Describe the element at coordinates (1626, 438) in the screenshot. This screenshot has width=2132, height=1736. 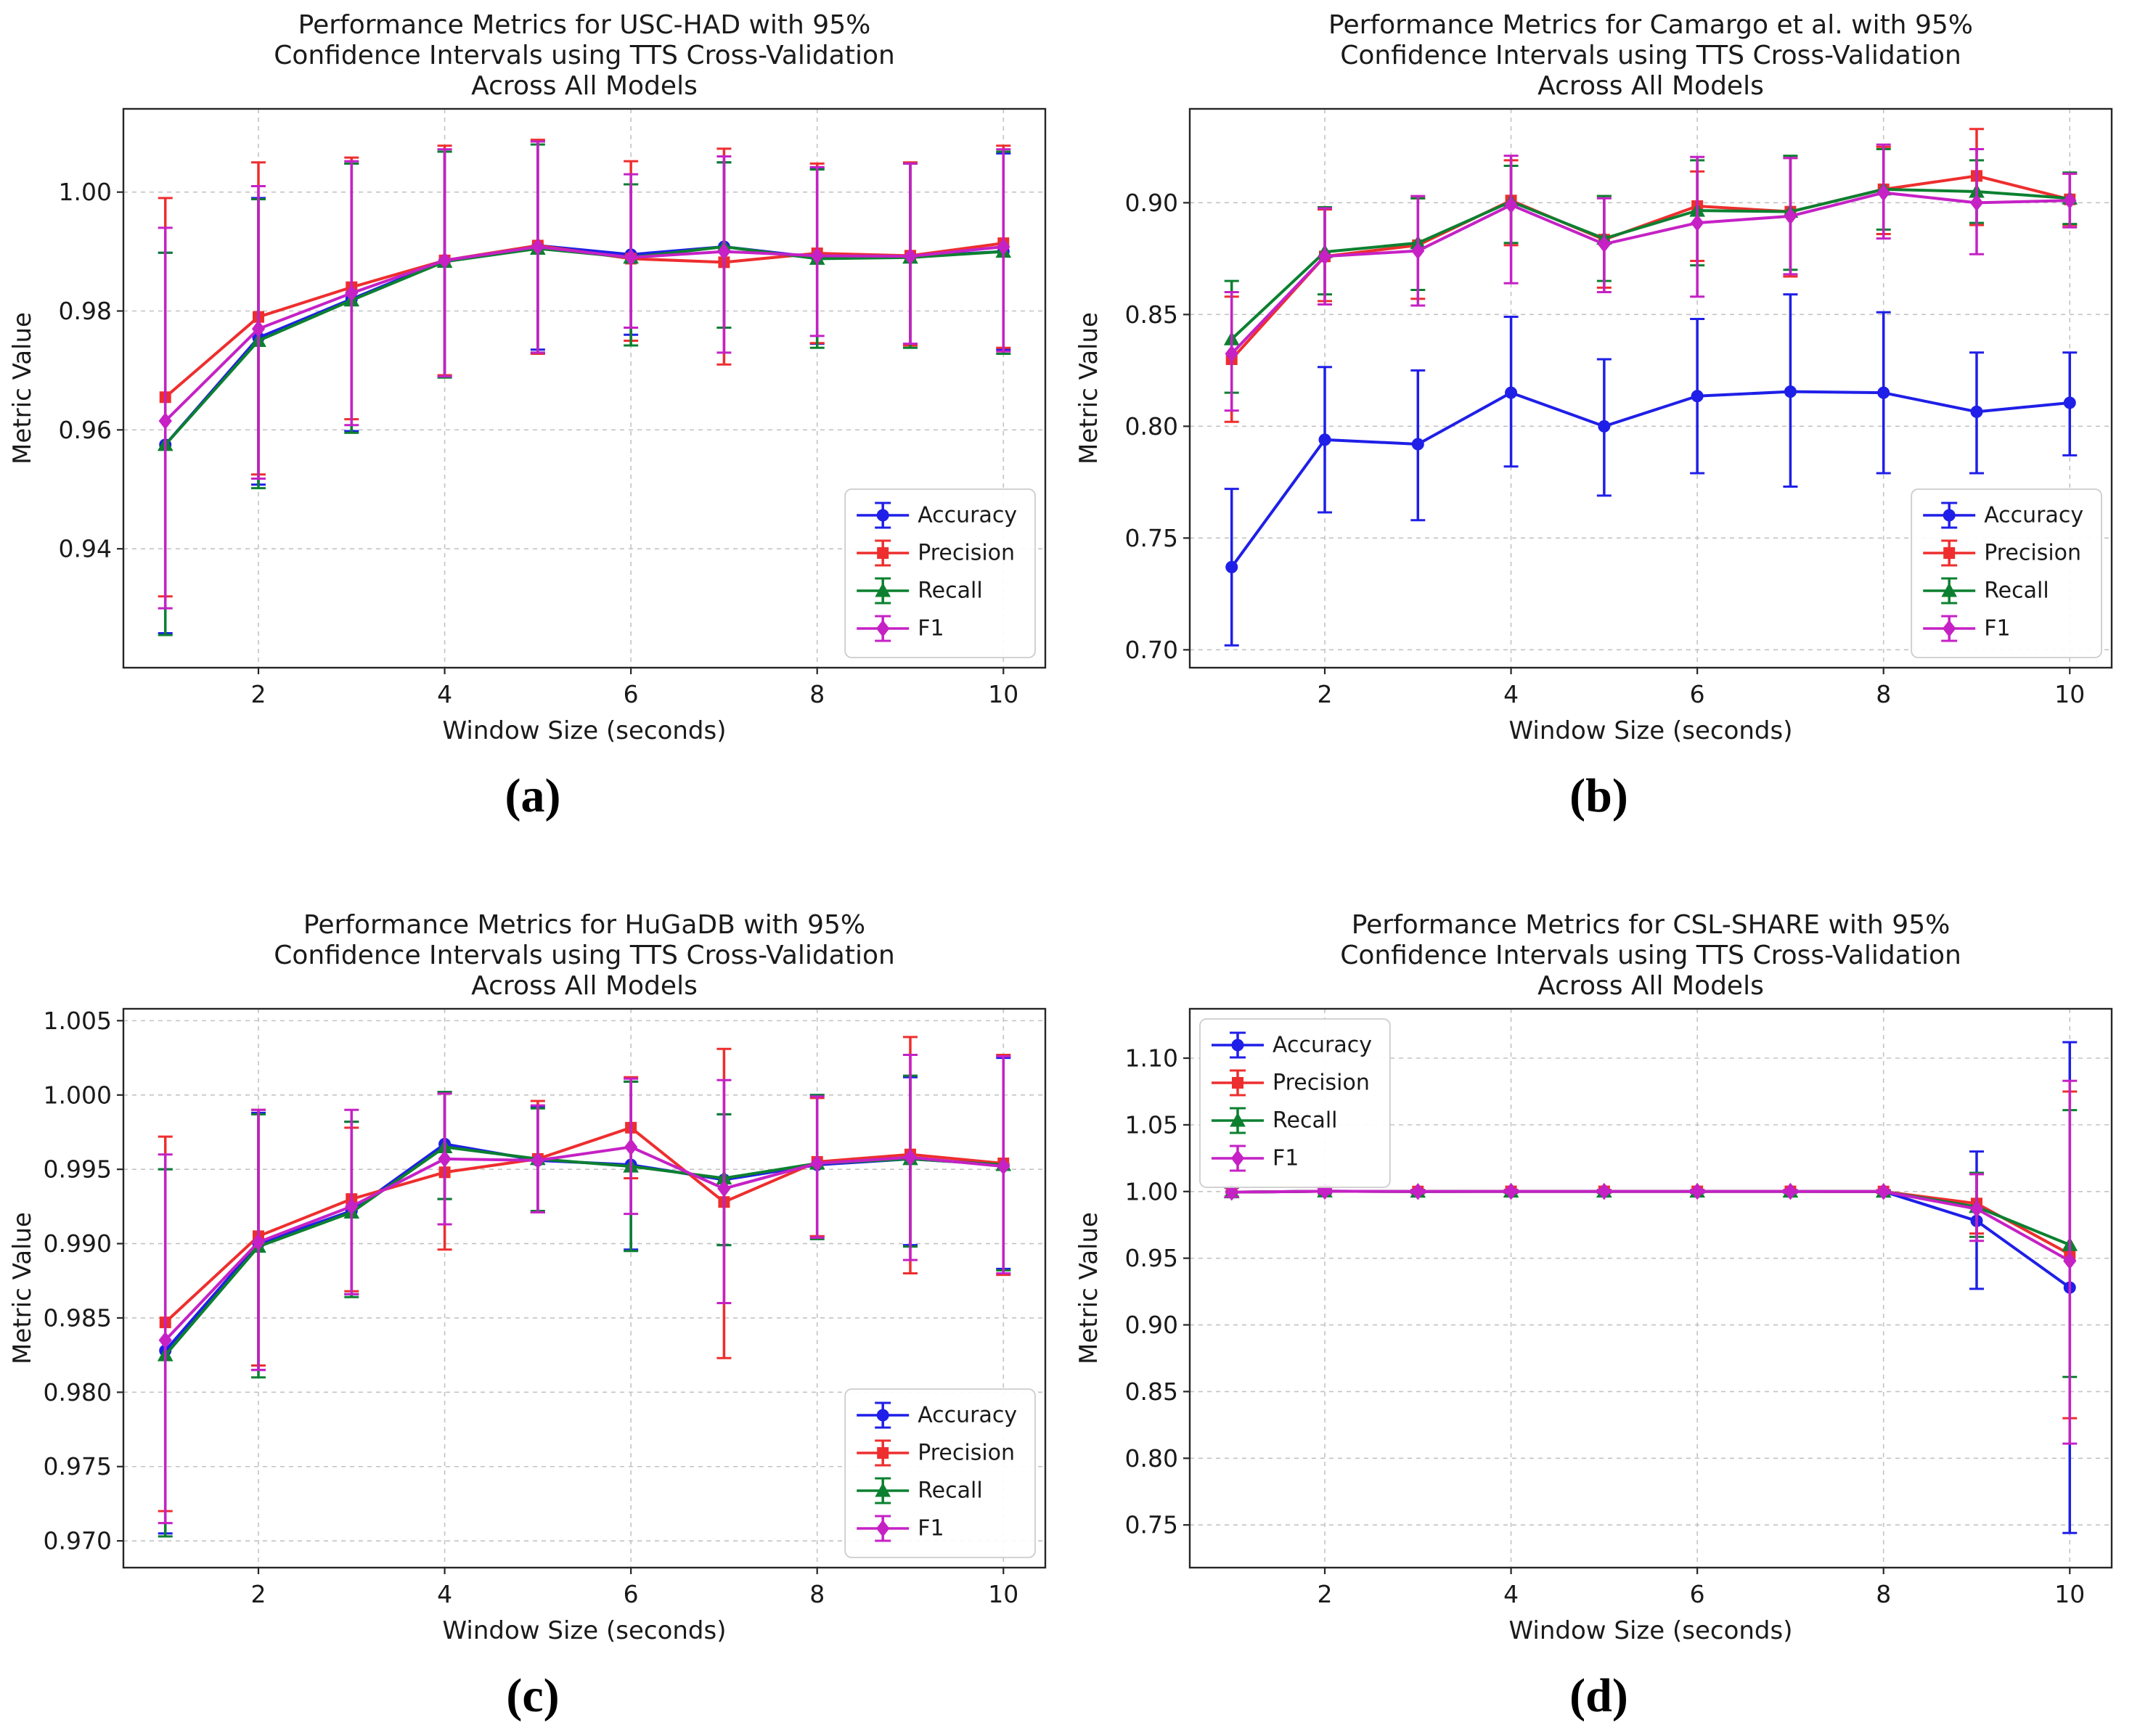
I see `tick-marks` at that location.